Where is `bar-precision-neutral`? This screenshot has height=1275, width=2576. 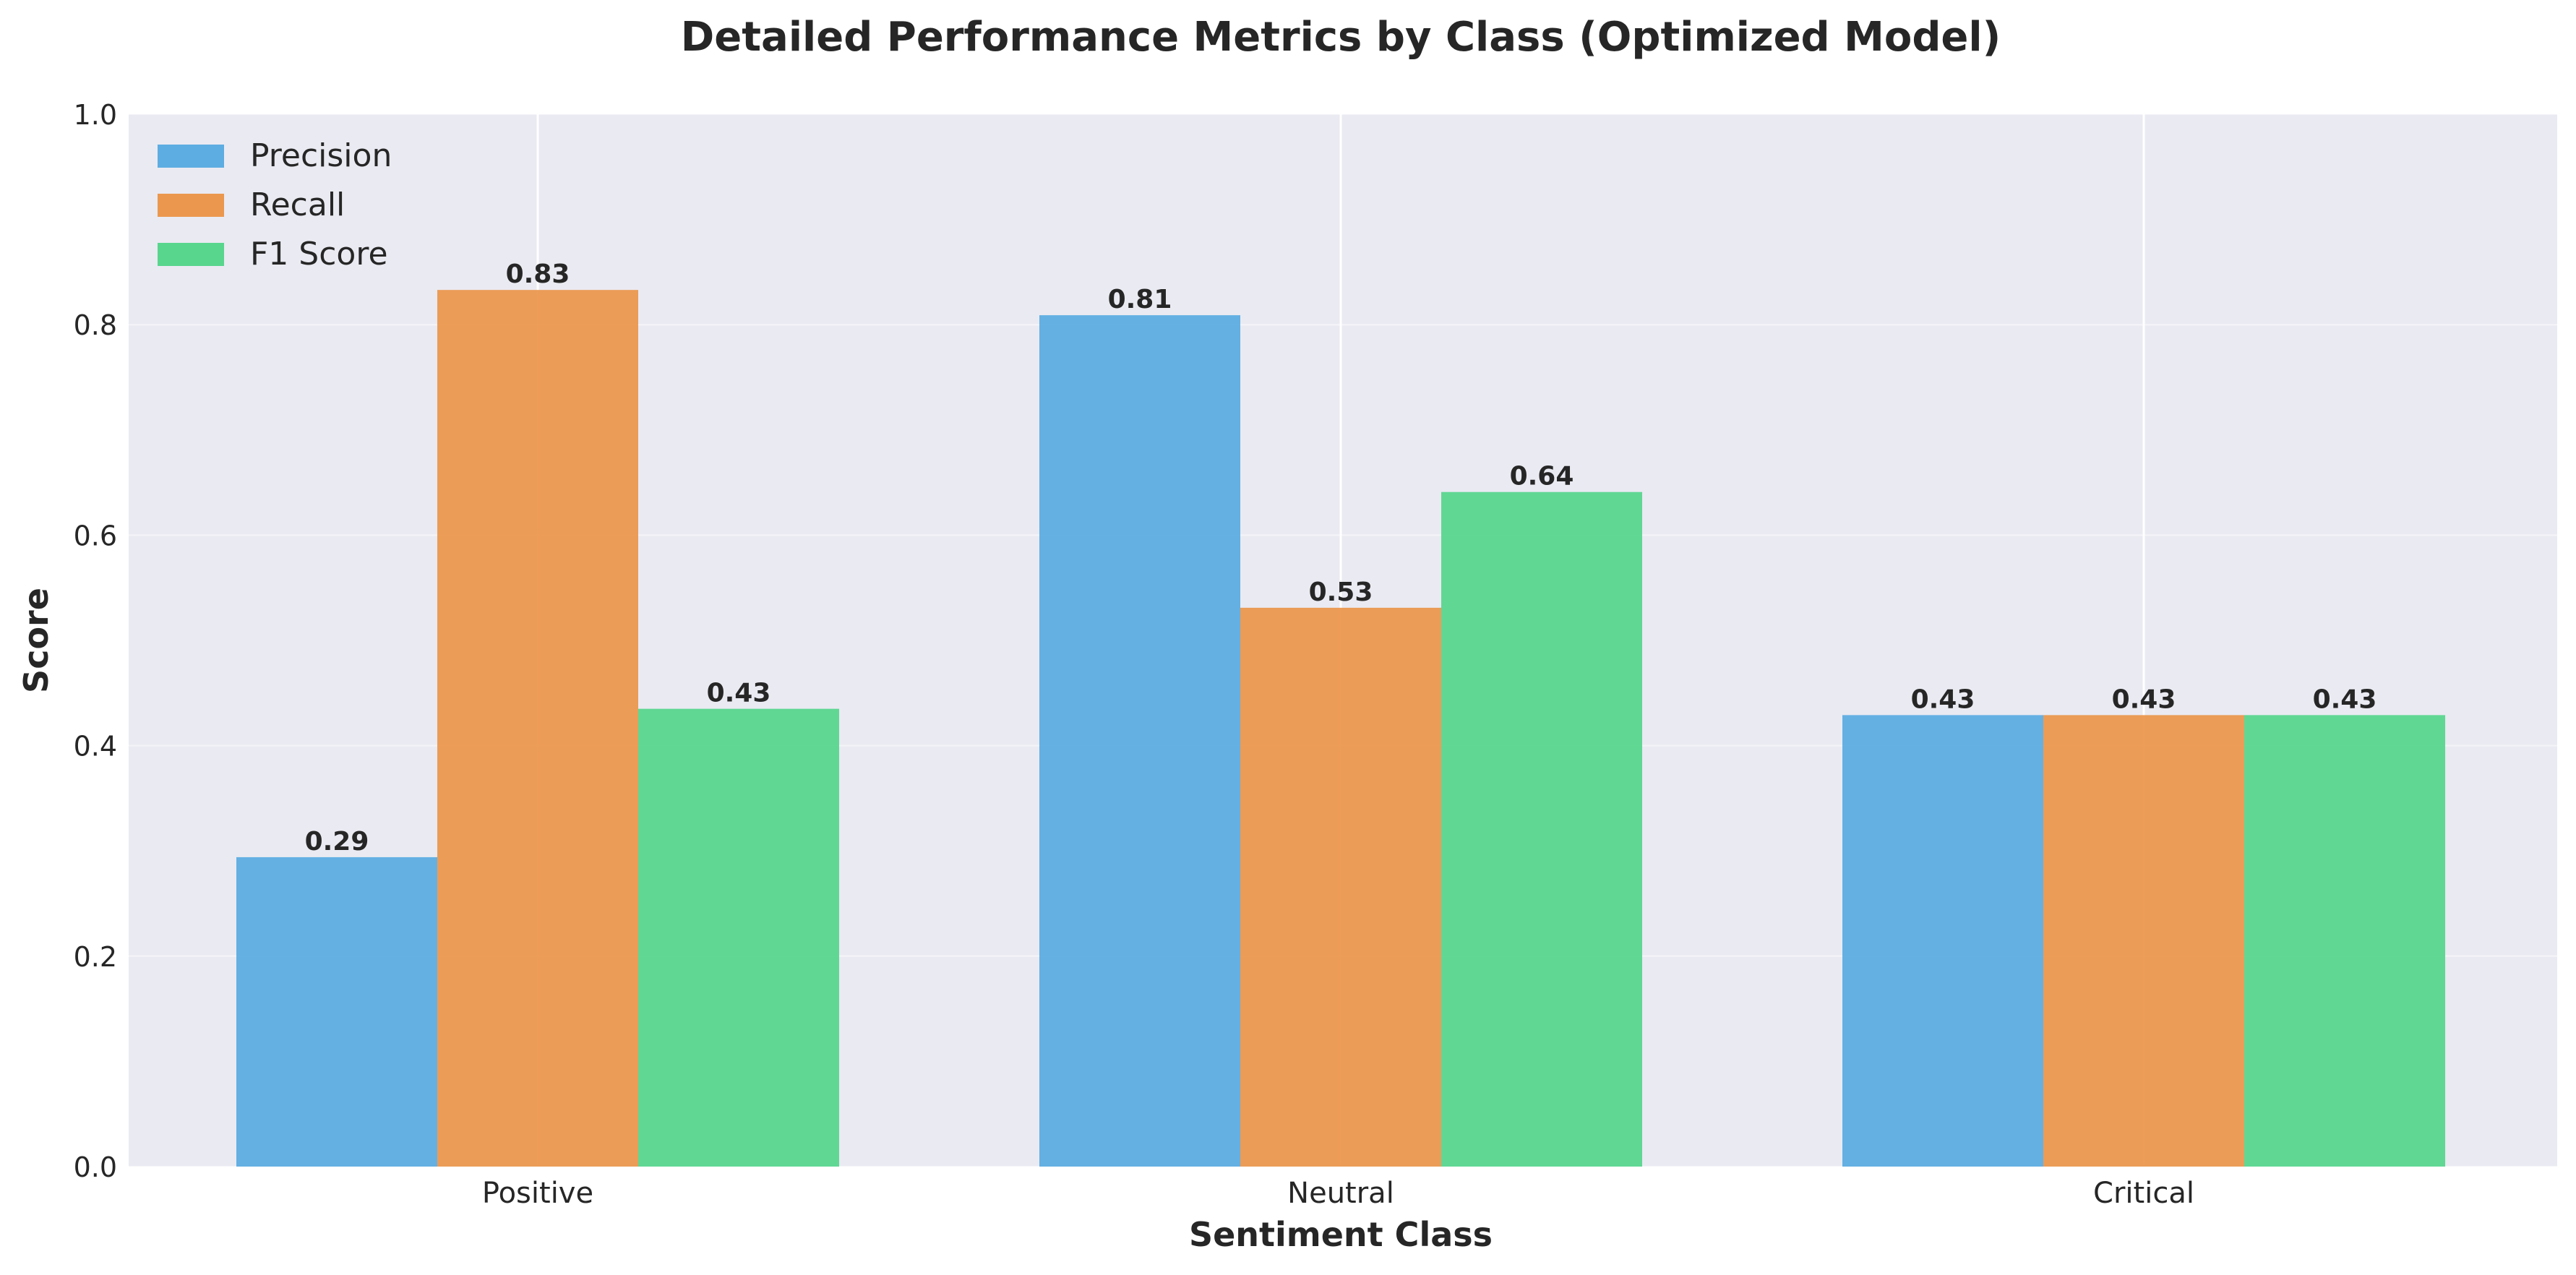 bar-precision-neutral is located at coordinates (1140, 741).